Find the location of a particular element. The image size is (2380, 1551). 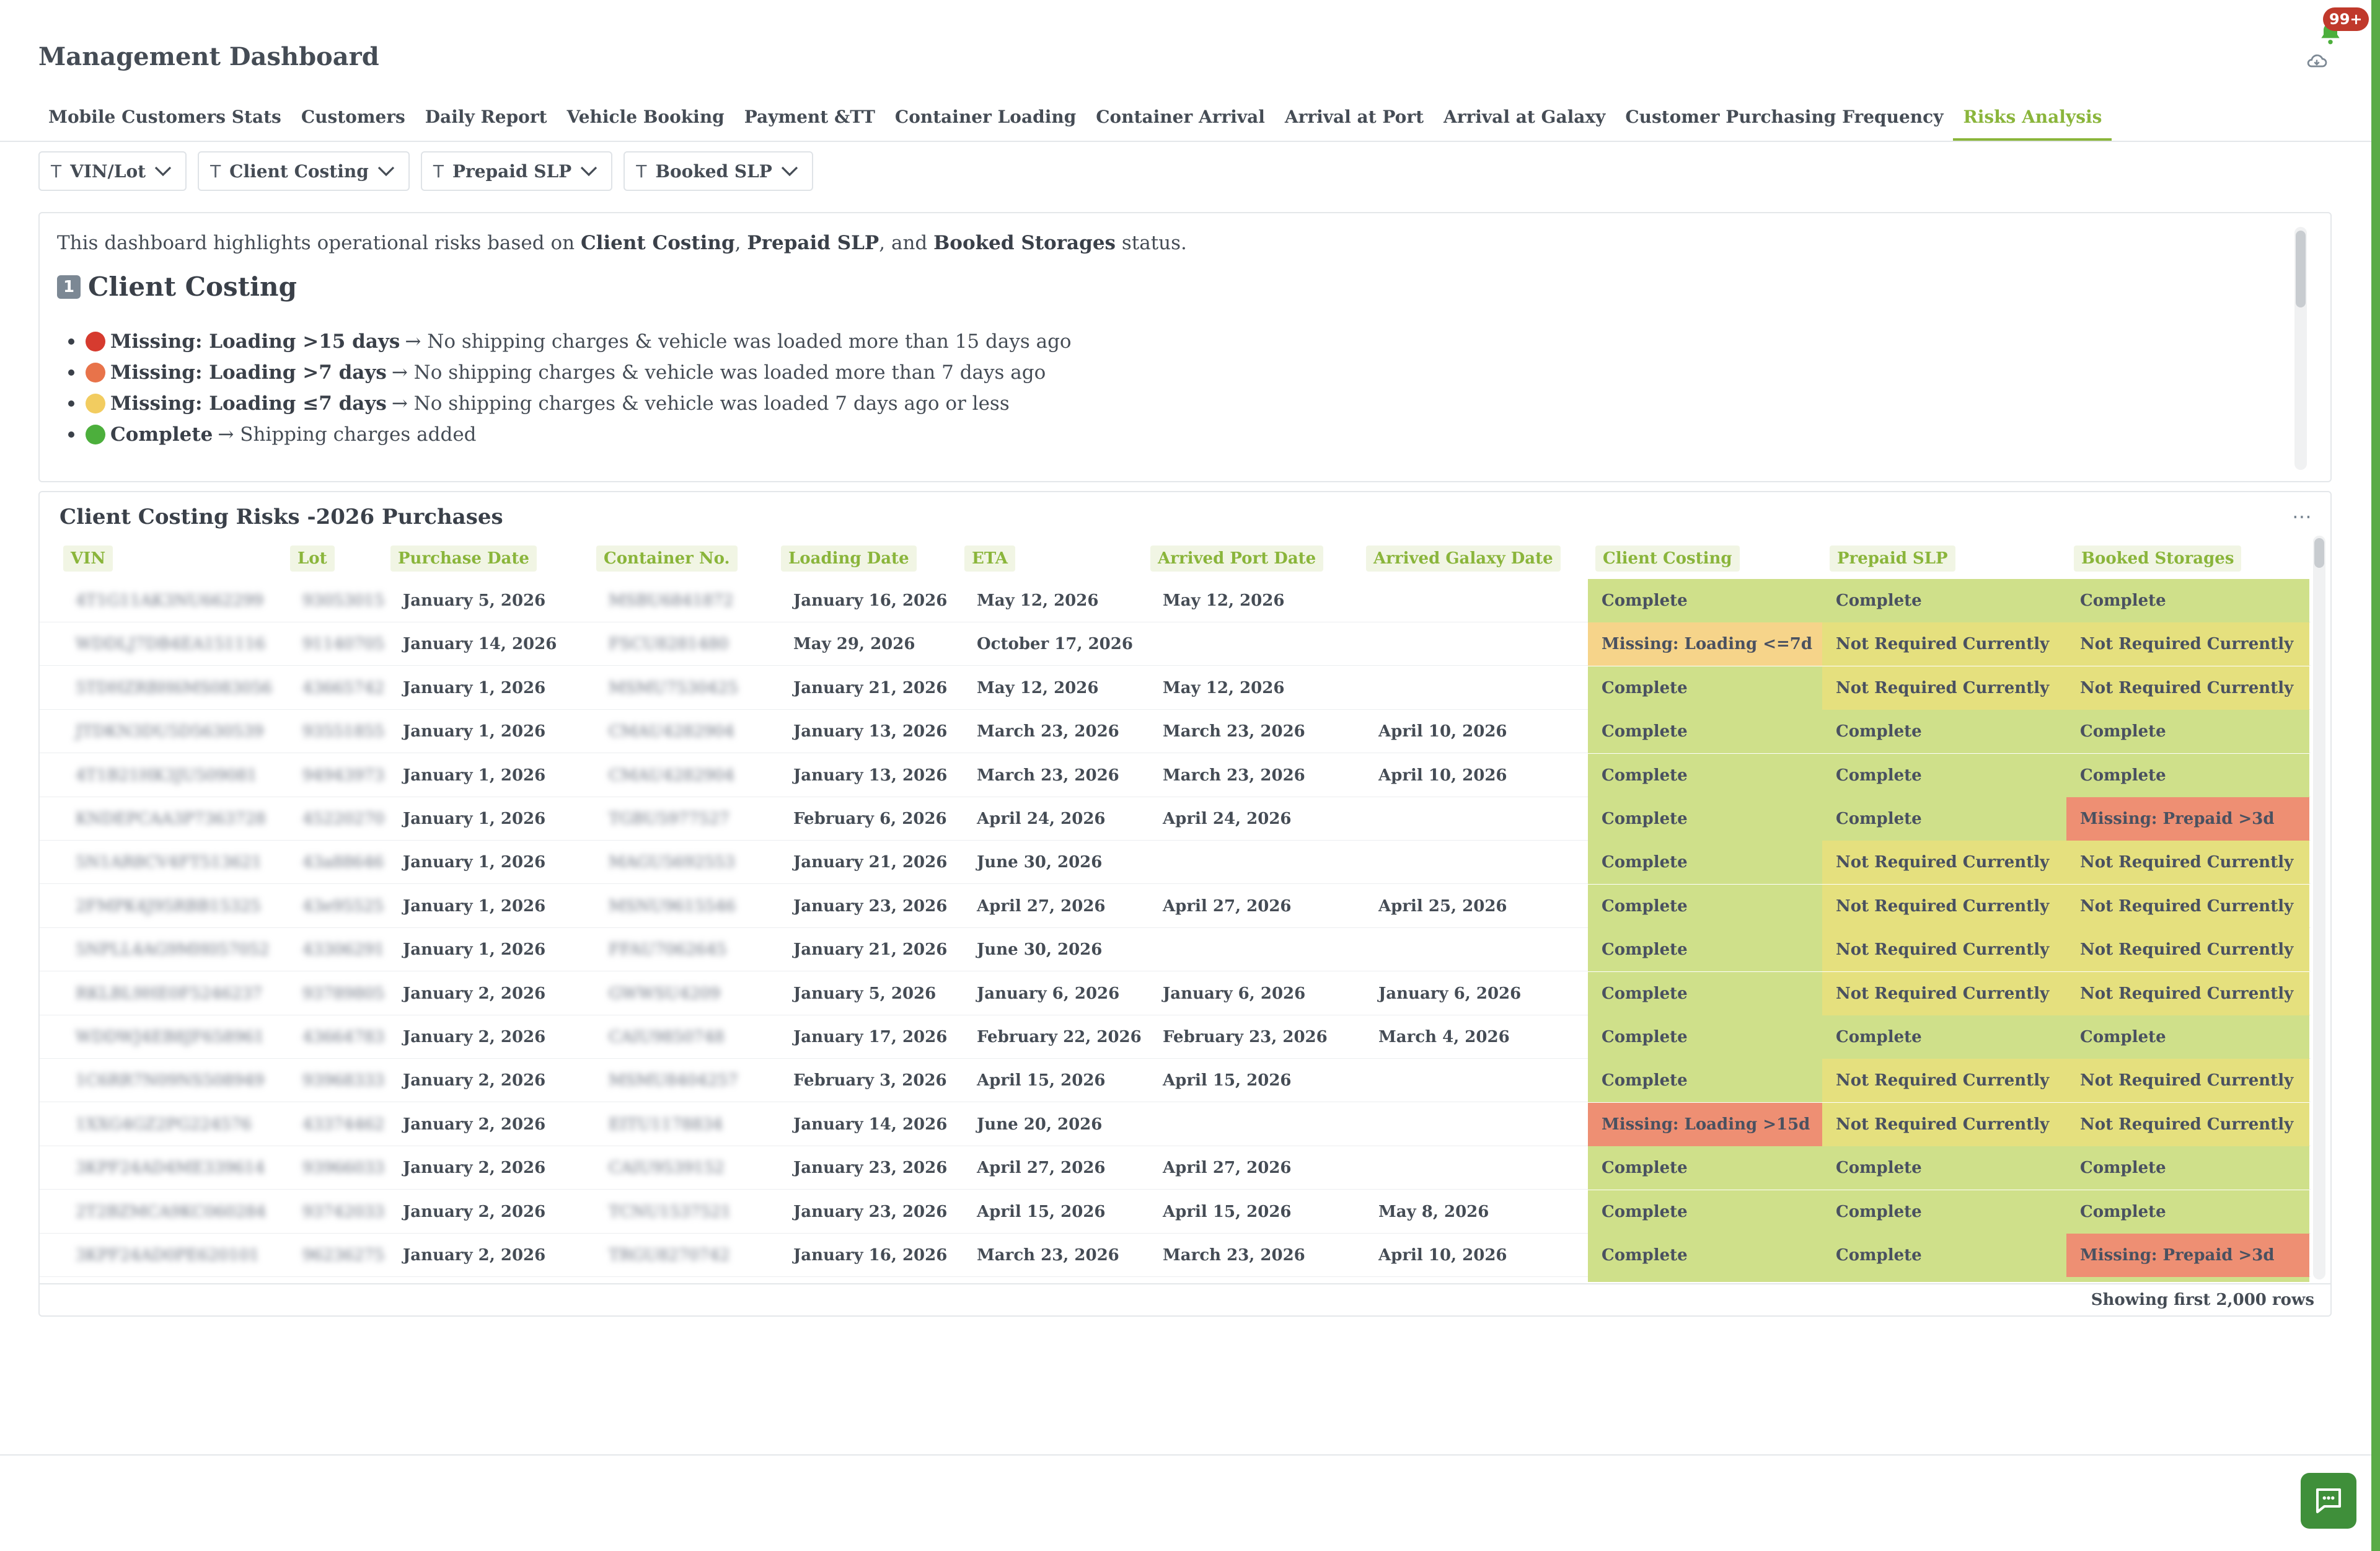

filter-prepaid-slp: T Prepaid SLP is located at coordinates (516, 171).